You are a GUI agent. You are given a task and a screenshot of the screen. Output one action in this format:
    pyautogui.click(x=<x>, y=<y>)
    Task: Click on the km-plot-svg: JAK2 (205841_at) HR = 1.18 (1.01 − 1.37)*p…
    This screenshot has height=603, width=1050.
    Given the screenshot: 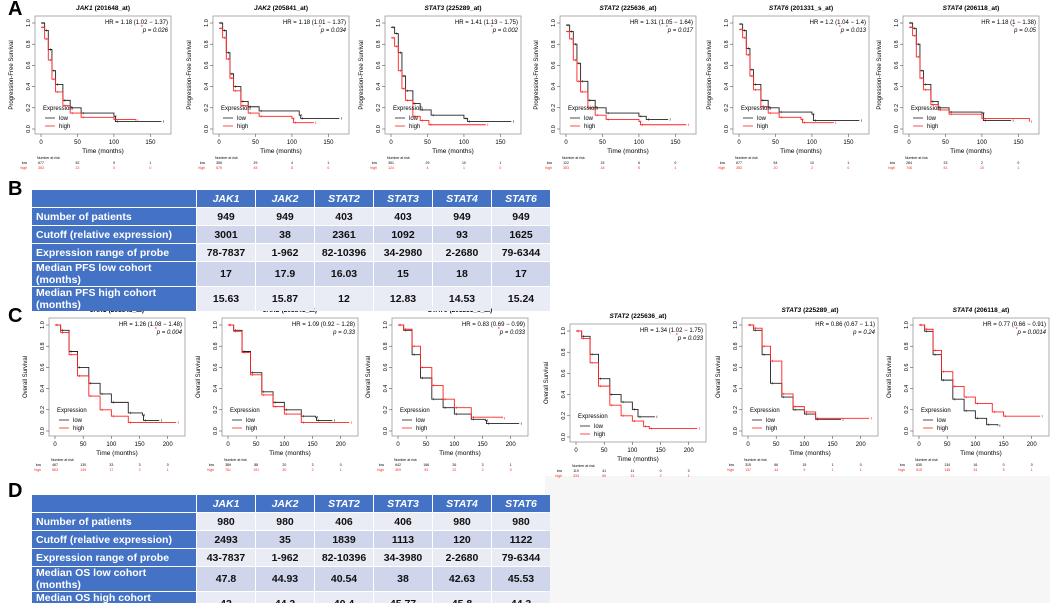 What is the action you would take?
    pyautogui.click(x=268, y=87)
    